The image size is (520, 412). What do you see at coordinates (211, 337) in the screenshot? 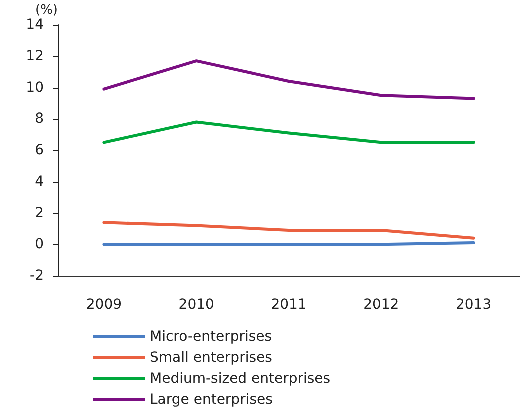
I see `legend-label: Micro-enterprises` at bounding box center [211, 337].